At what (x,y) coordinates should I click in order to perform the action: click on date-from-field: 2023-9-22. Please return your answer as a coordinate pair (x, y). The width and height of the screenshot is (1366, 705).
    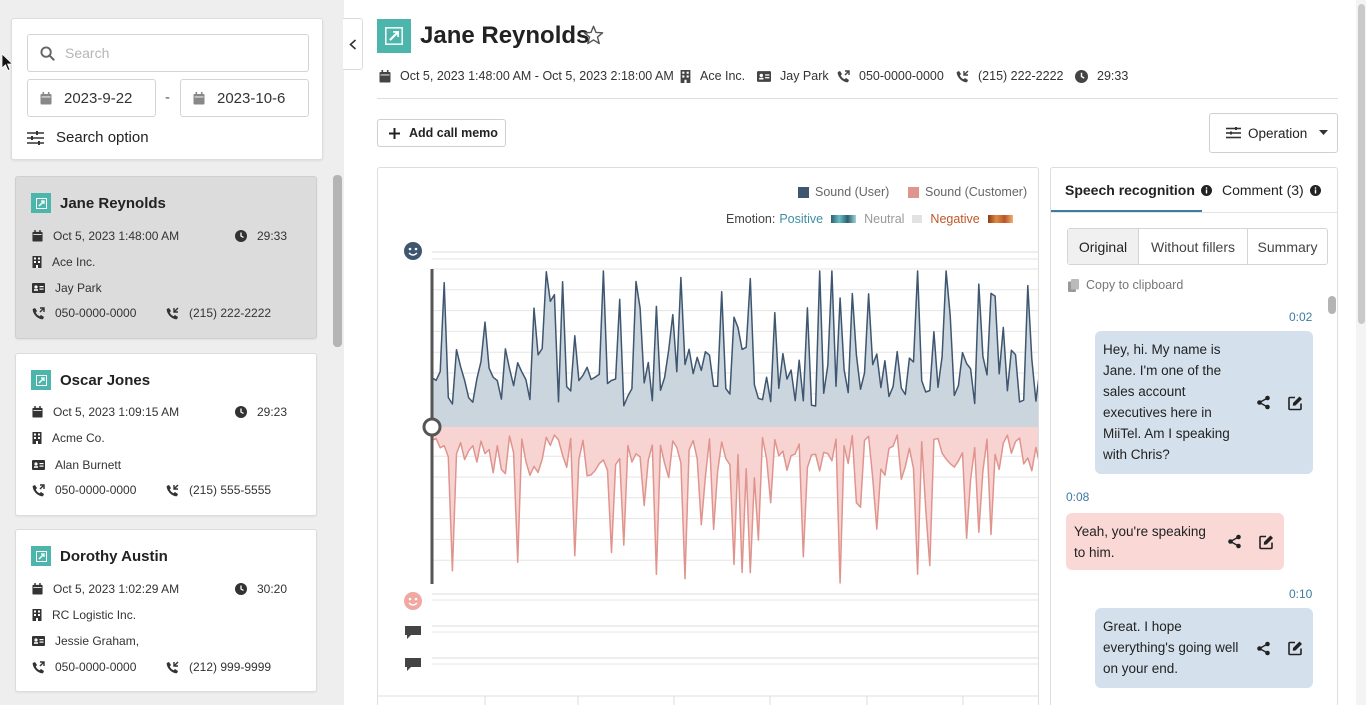
    Looking at the image, I should click on (91, 98).